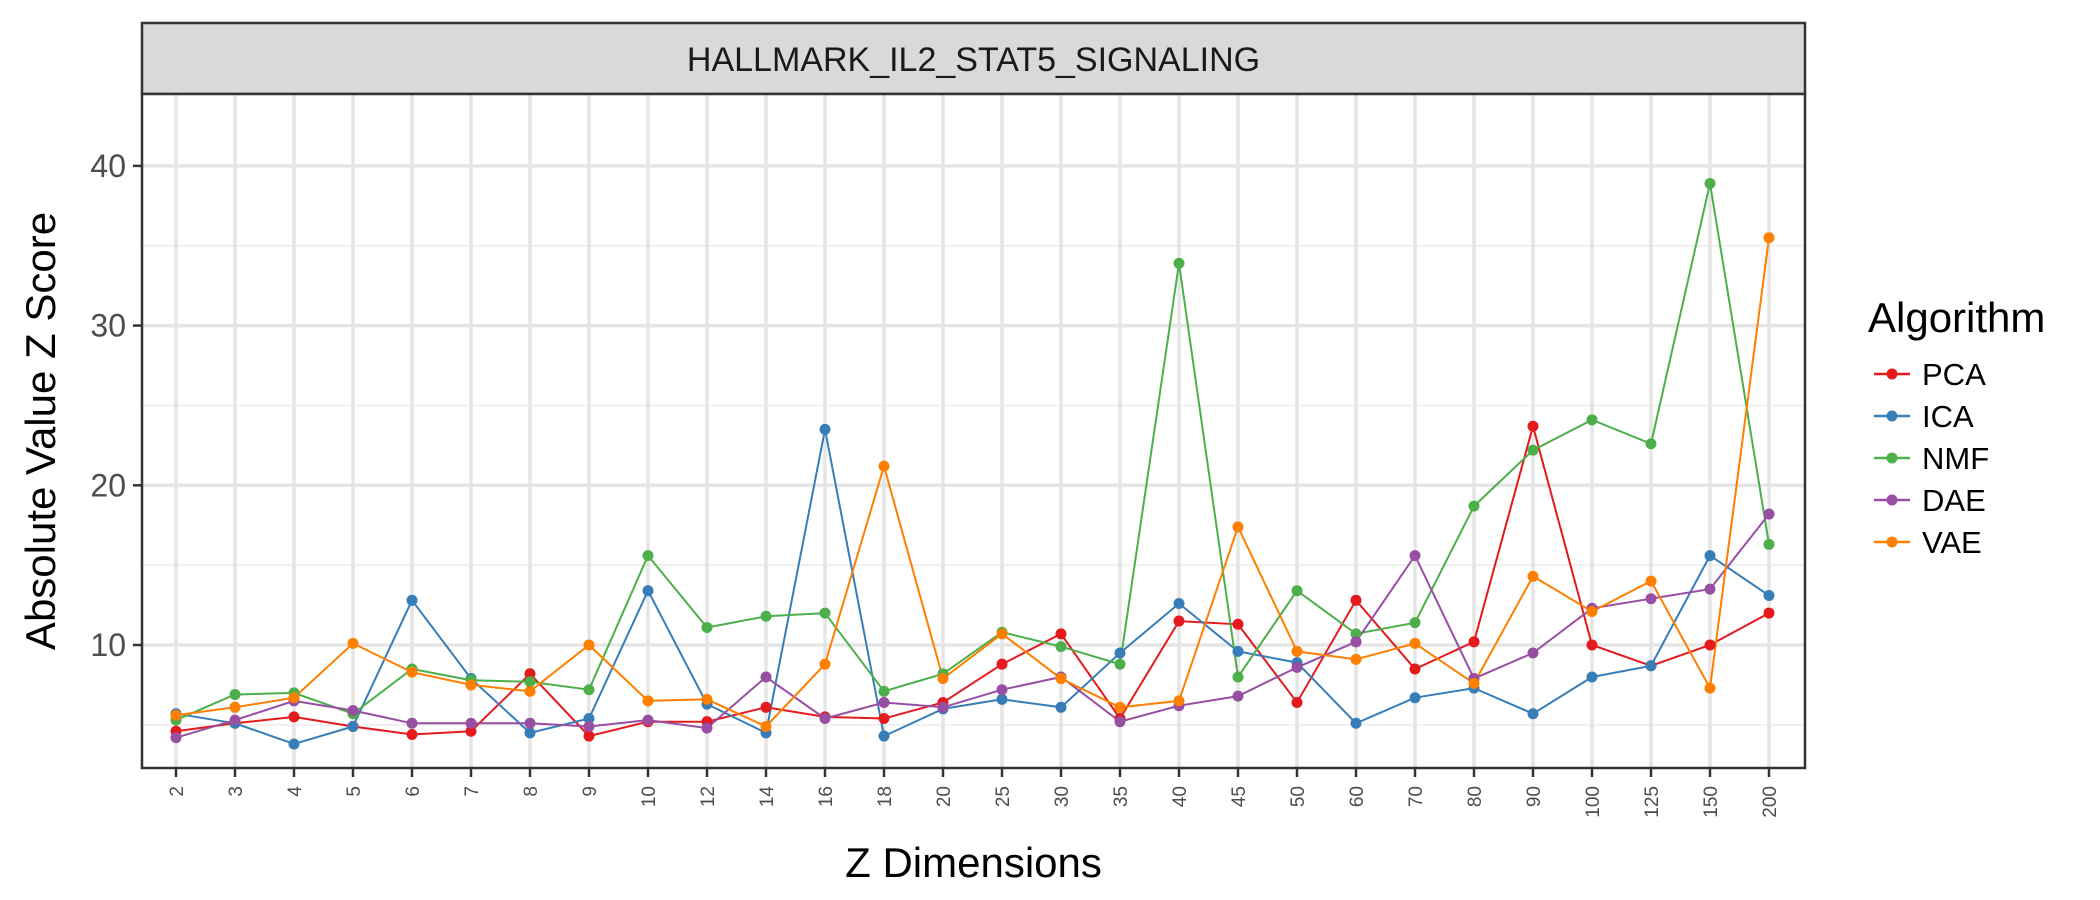 The image size is (2100, 900). I want to click on legend-label-pca: PCA, so click(1954, 374).